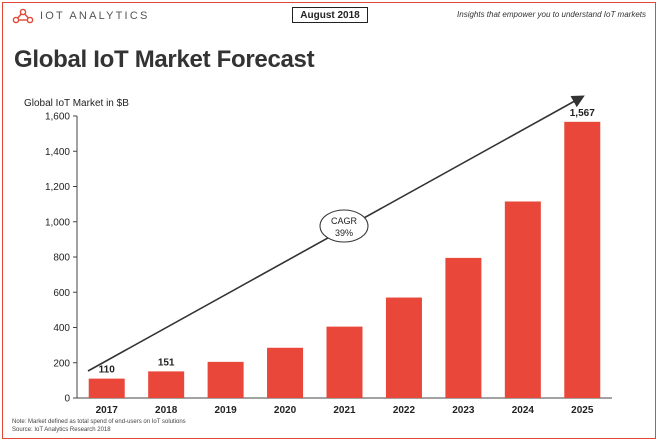  I want to click on y-tick-label: 1,600, so click(57, 117).